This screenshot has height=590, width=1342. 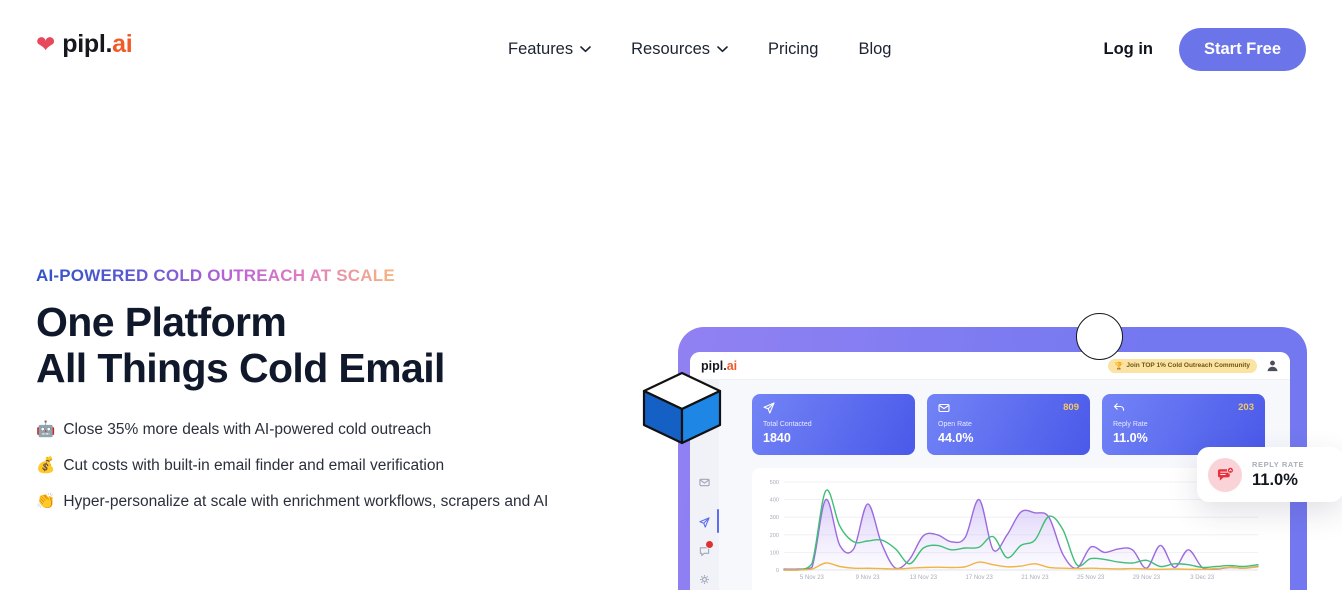 What do you see at coordinates (1071, 407) in the screenshot?
I see `stat-count: 809` at bounding box center [1071, 407].